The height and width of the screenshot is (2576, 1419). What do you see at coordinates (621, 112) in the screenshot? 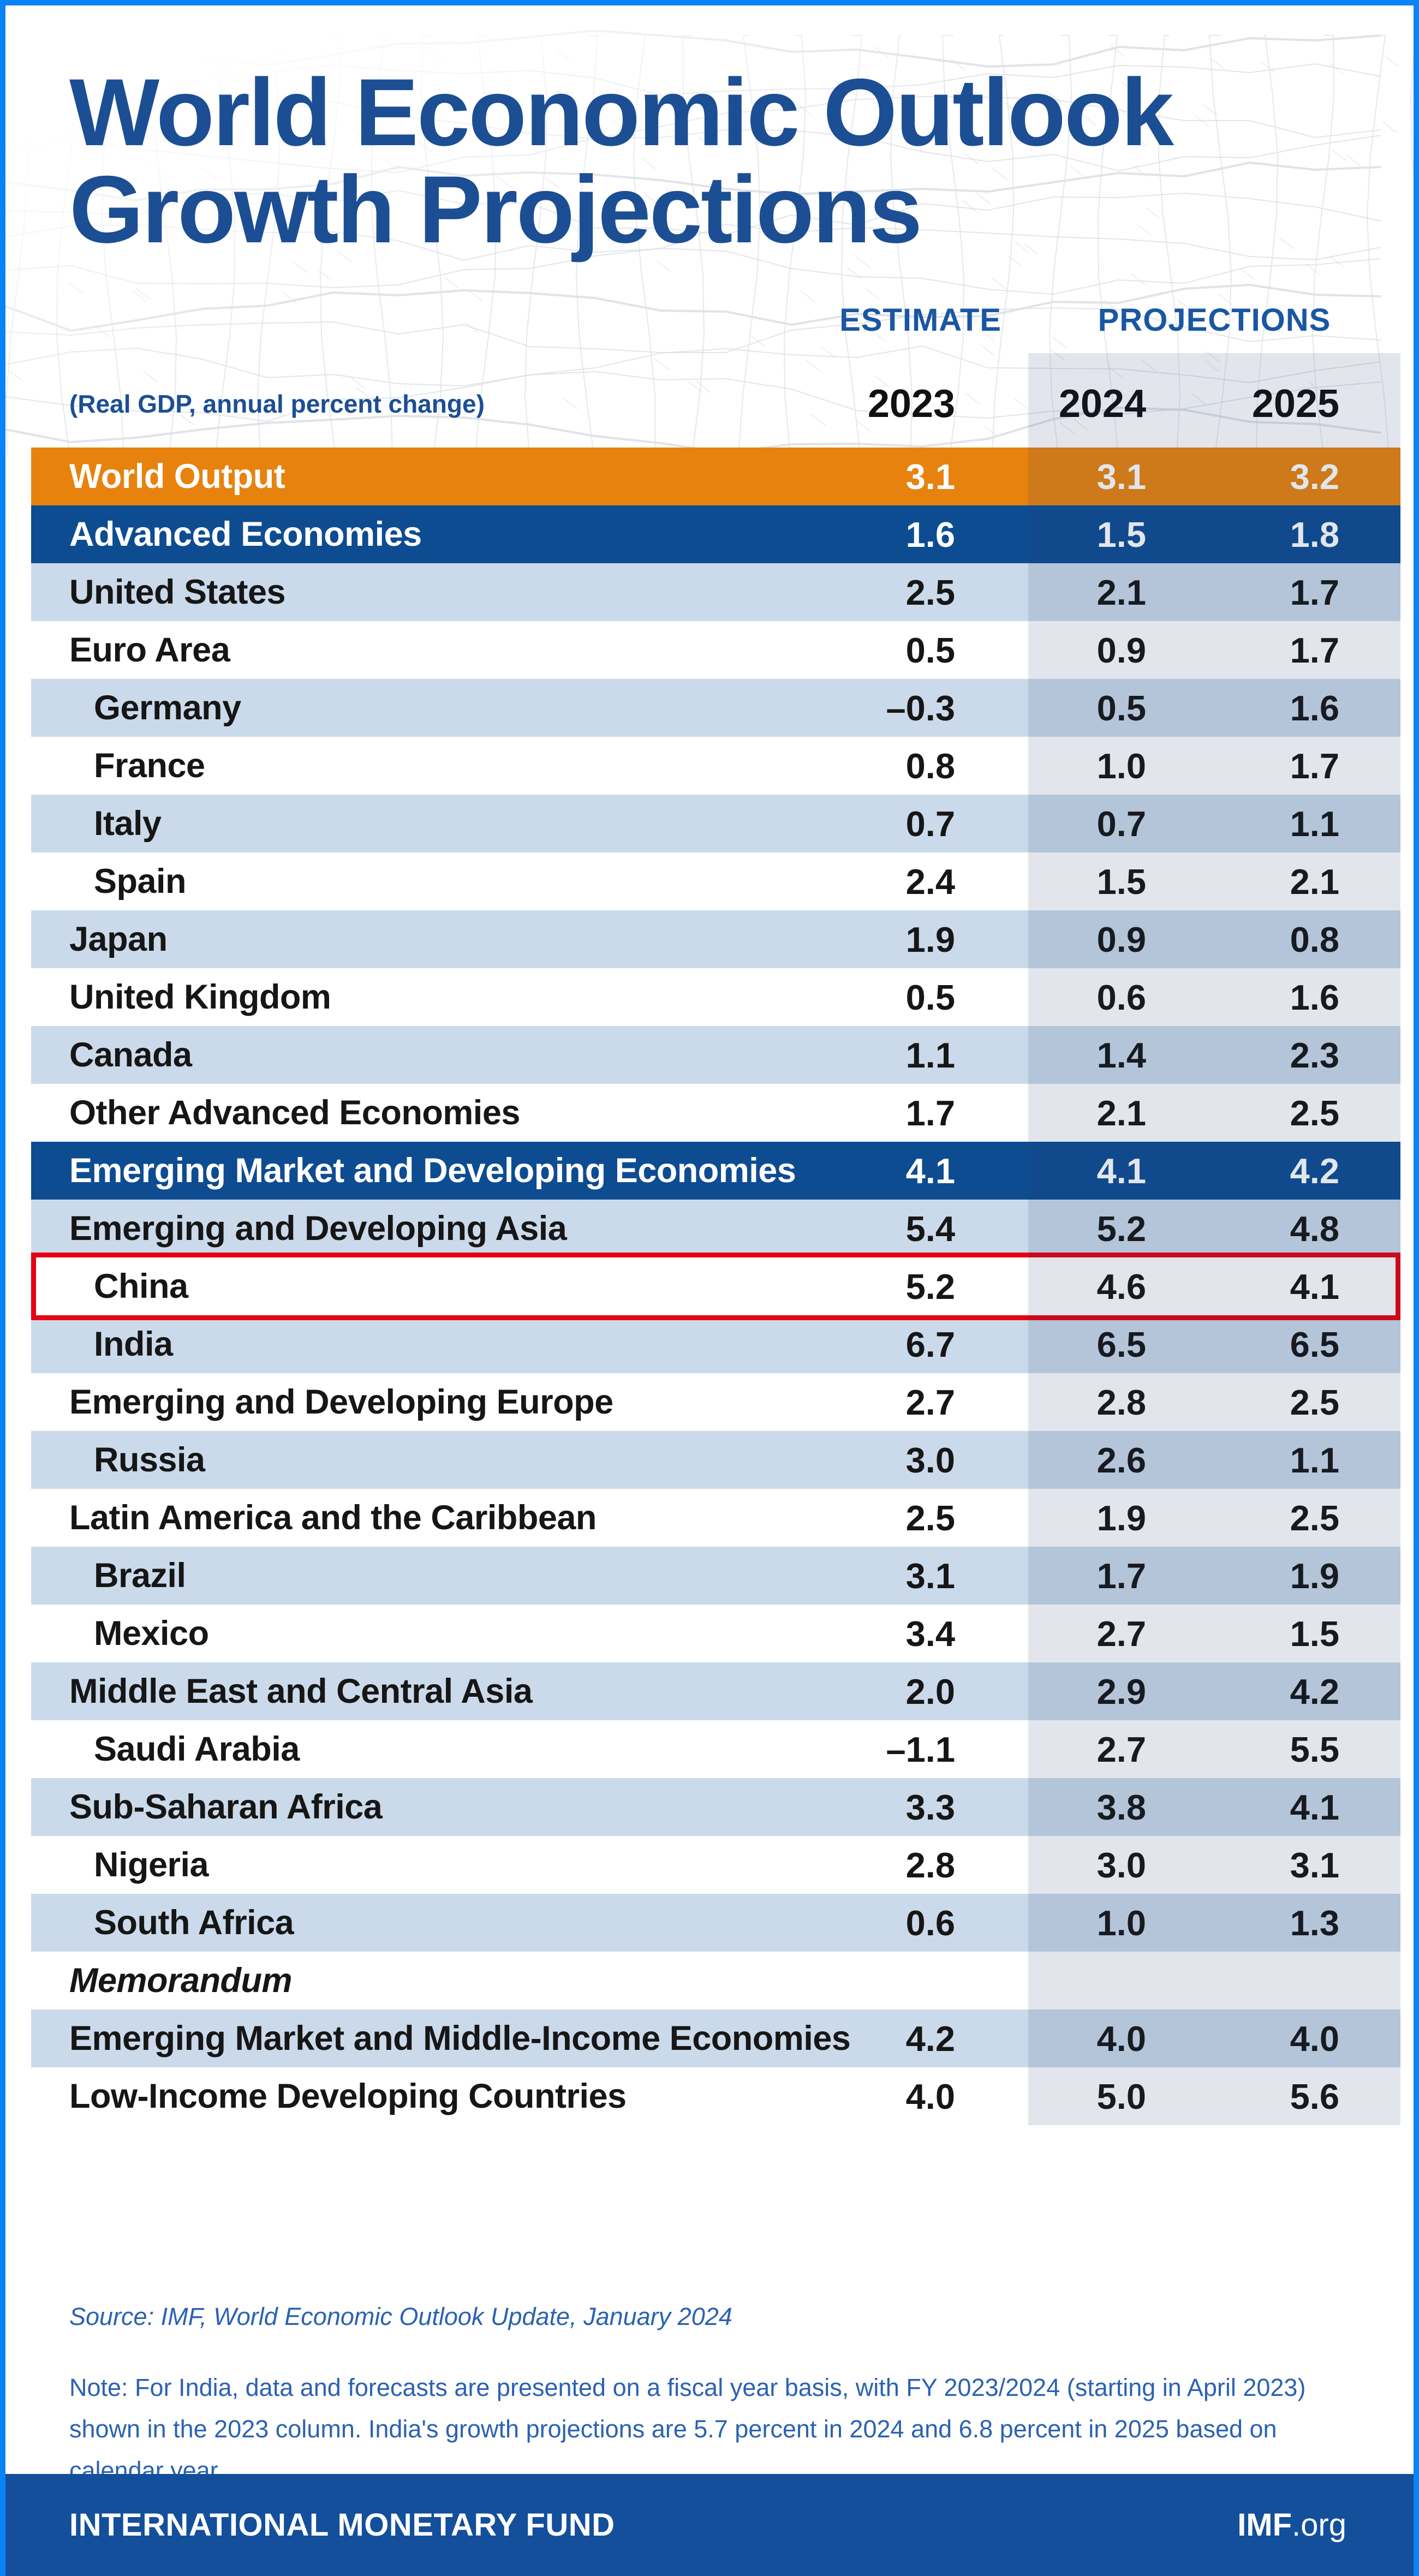
I see `title-line-1: World Economic Outlook` at bounding box center [621, 112].